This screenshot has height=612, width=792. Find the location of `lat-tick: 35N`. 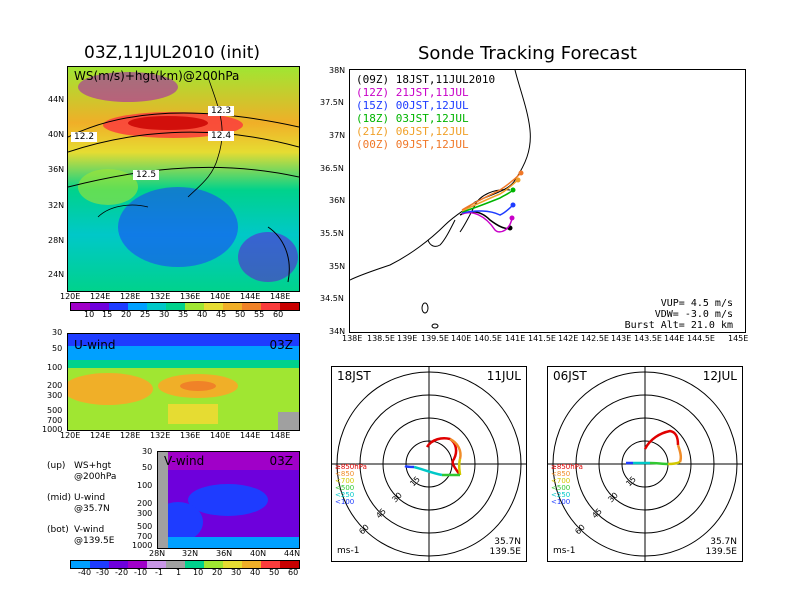

lat-tick: 35N is located at coordinates (337, 266).